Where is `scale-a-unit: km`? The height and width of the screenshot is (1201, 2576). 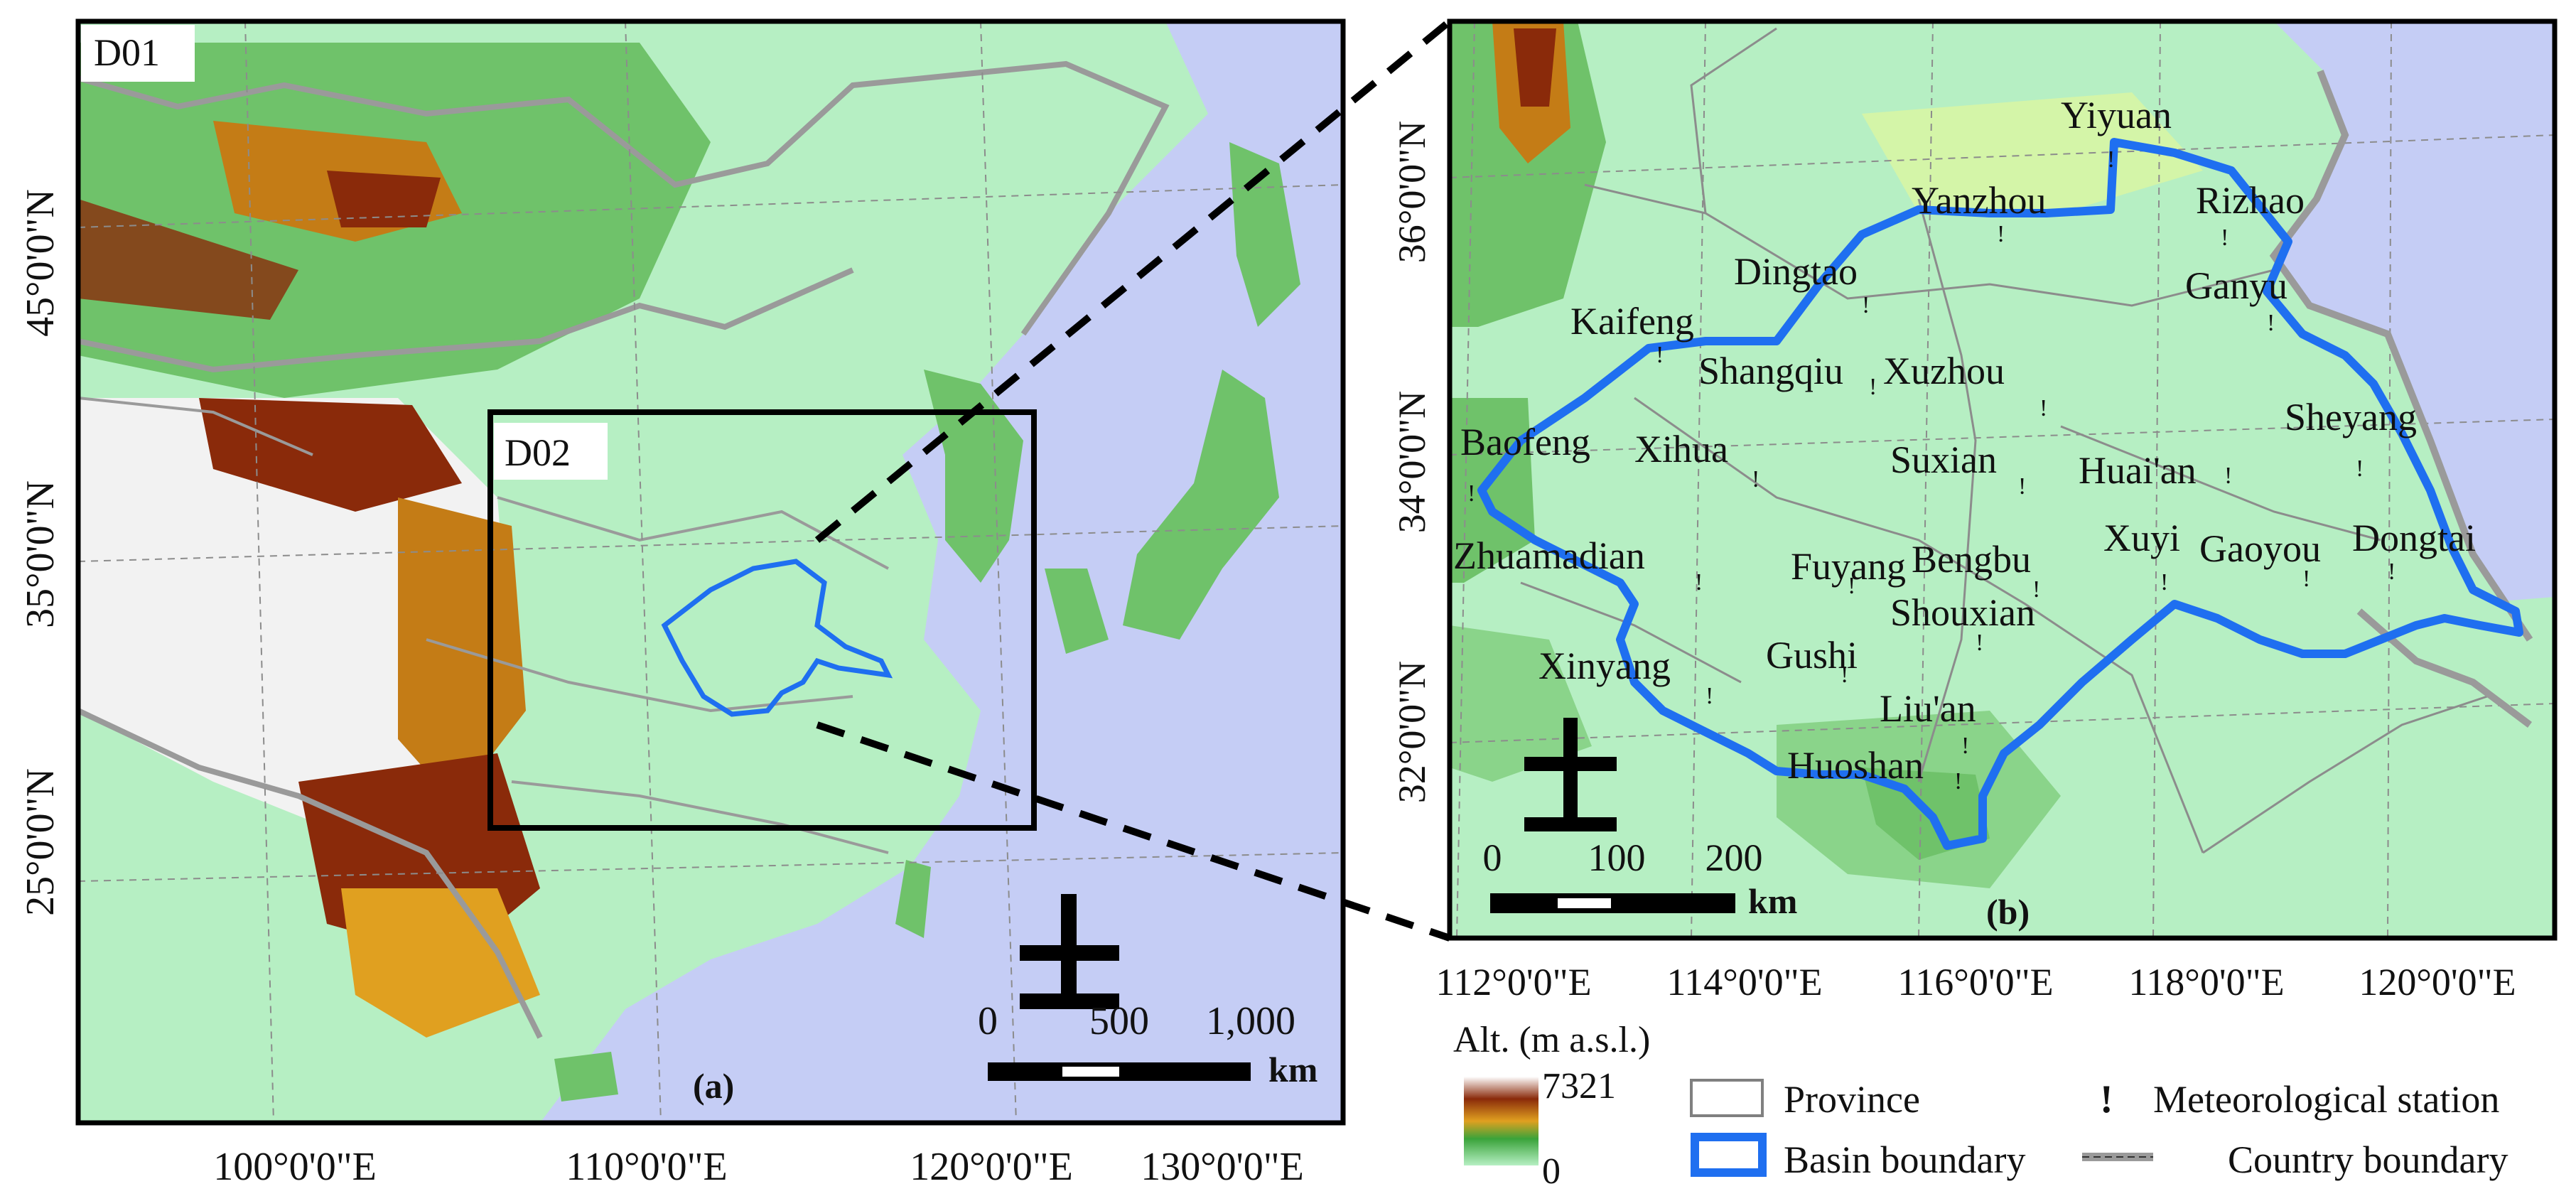 scale-a-unit: km is located at coordinates (1292, 1069).